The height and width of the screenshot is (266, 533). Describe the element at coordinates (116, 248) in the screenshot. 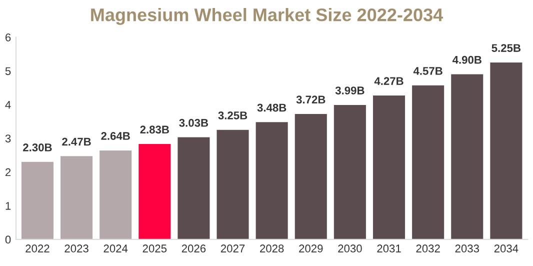

I see `x-tick-label: 2024` at that location.